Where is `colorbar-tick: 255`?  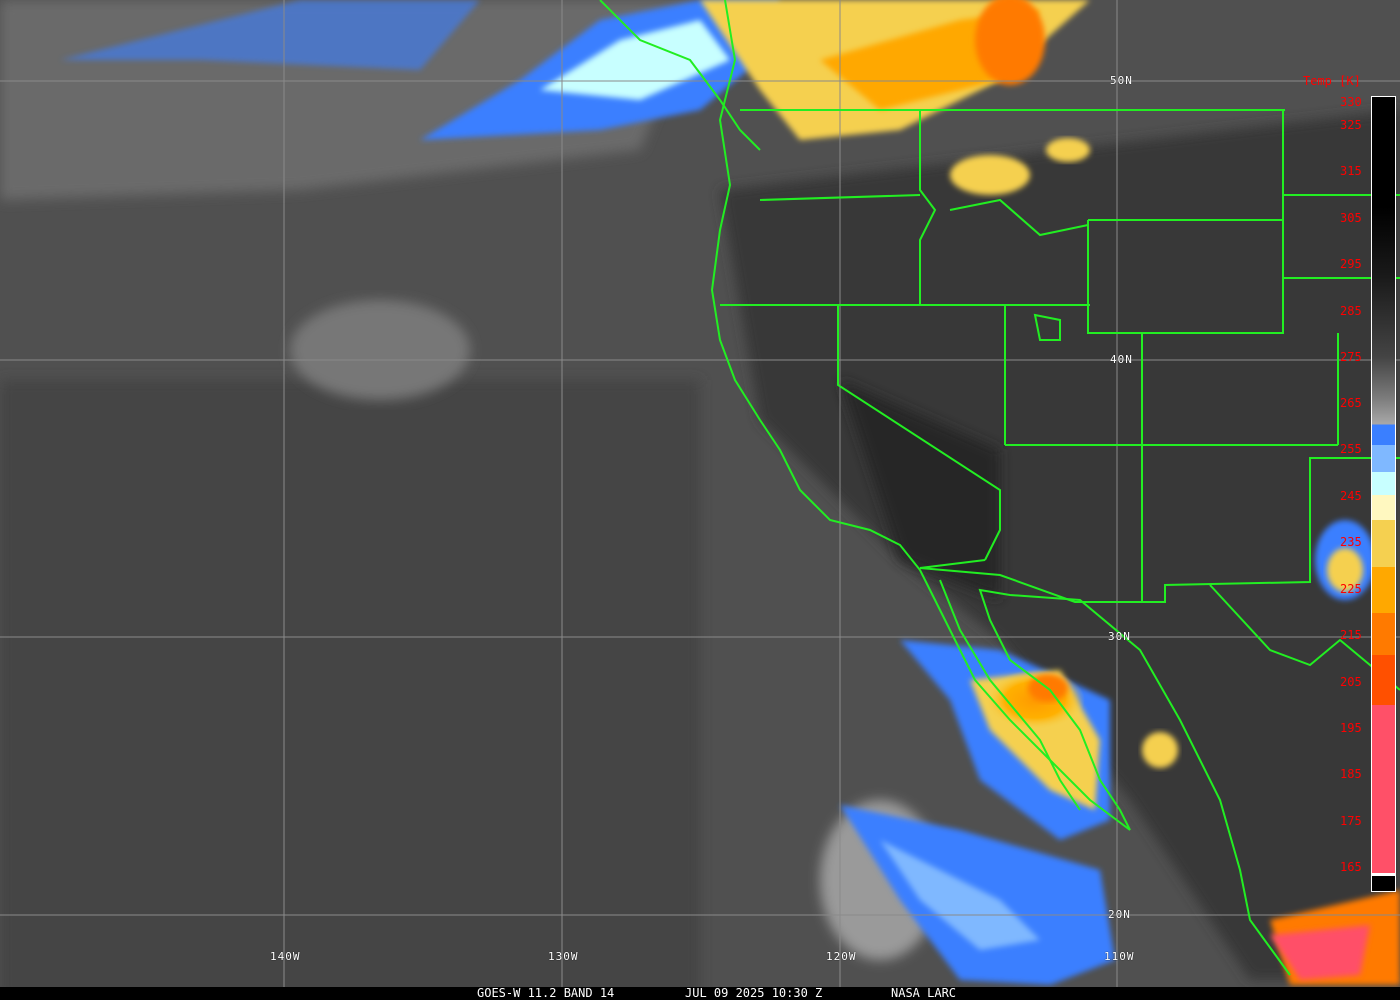
colorbar-tick: 255 is located at coordinates (1351, 449).